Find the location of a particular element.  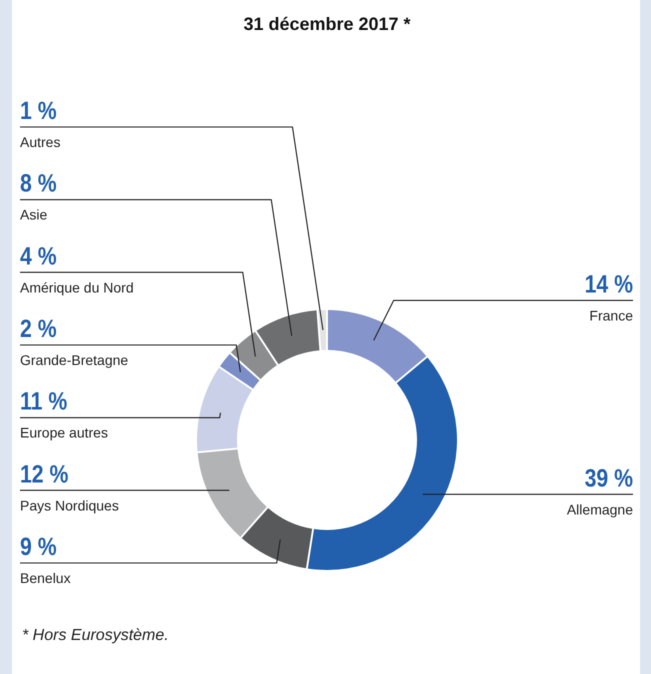

slice-label: Europe autres is located at coordinates (64, 432).